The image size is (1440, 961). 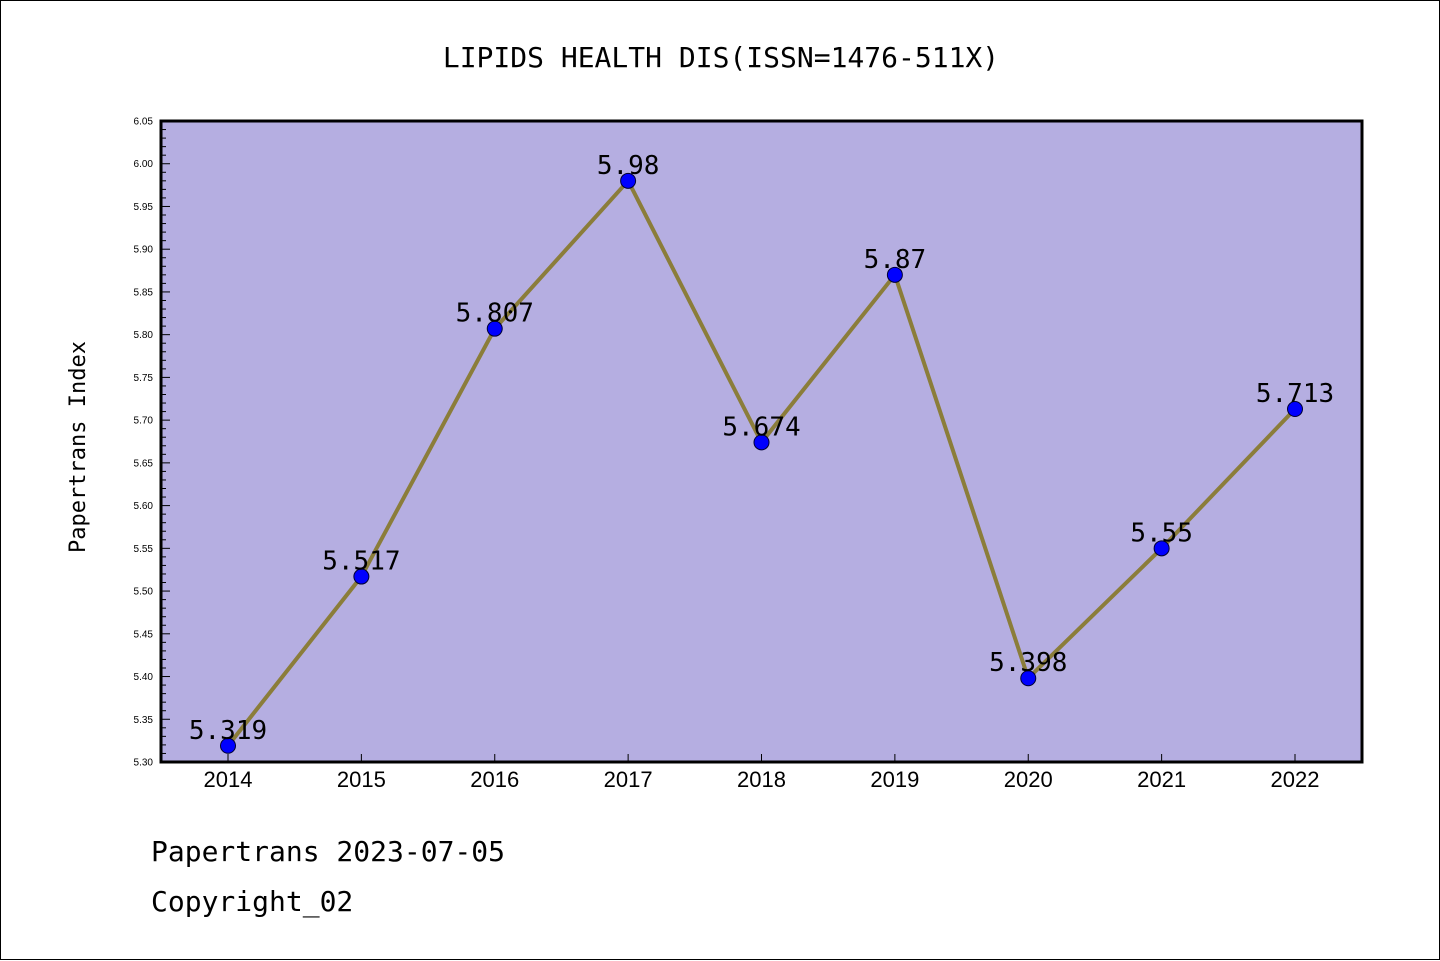 What do you see at coordinates (228, 779) in the screenshot?
I see `x-tick-label: 2014` at bounding box center [228, 779].